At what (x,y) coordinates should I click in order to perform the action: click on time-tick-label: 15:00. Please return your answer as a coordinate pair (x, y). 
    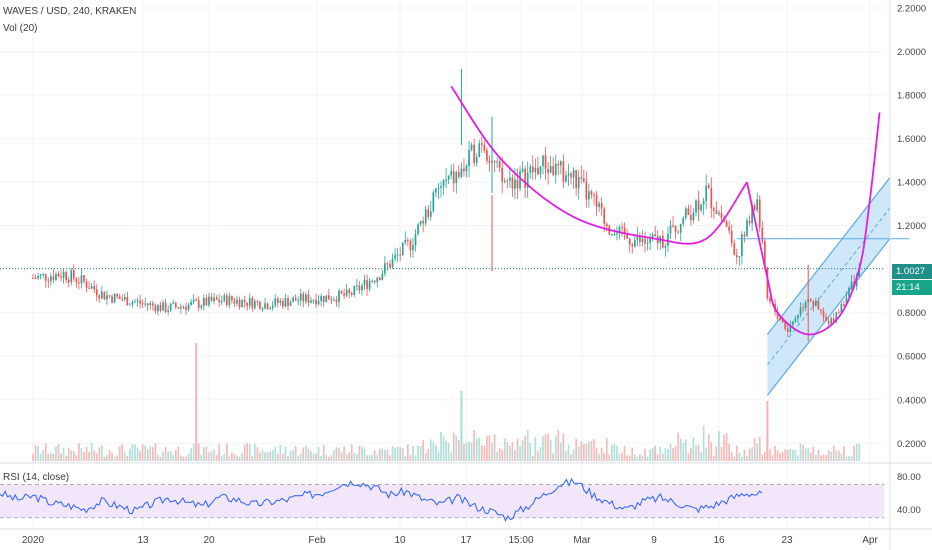
    Looking at the image, I should click on (520, 540).